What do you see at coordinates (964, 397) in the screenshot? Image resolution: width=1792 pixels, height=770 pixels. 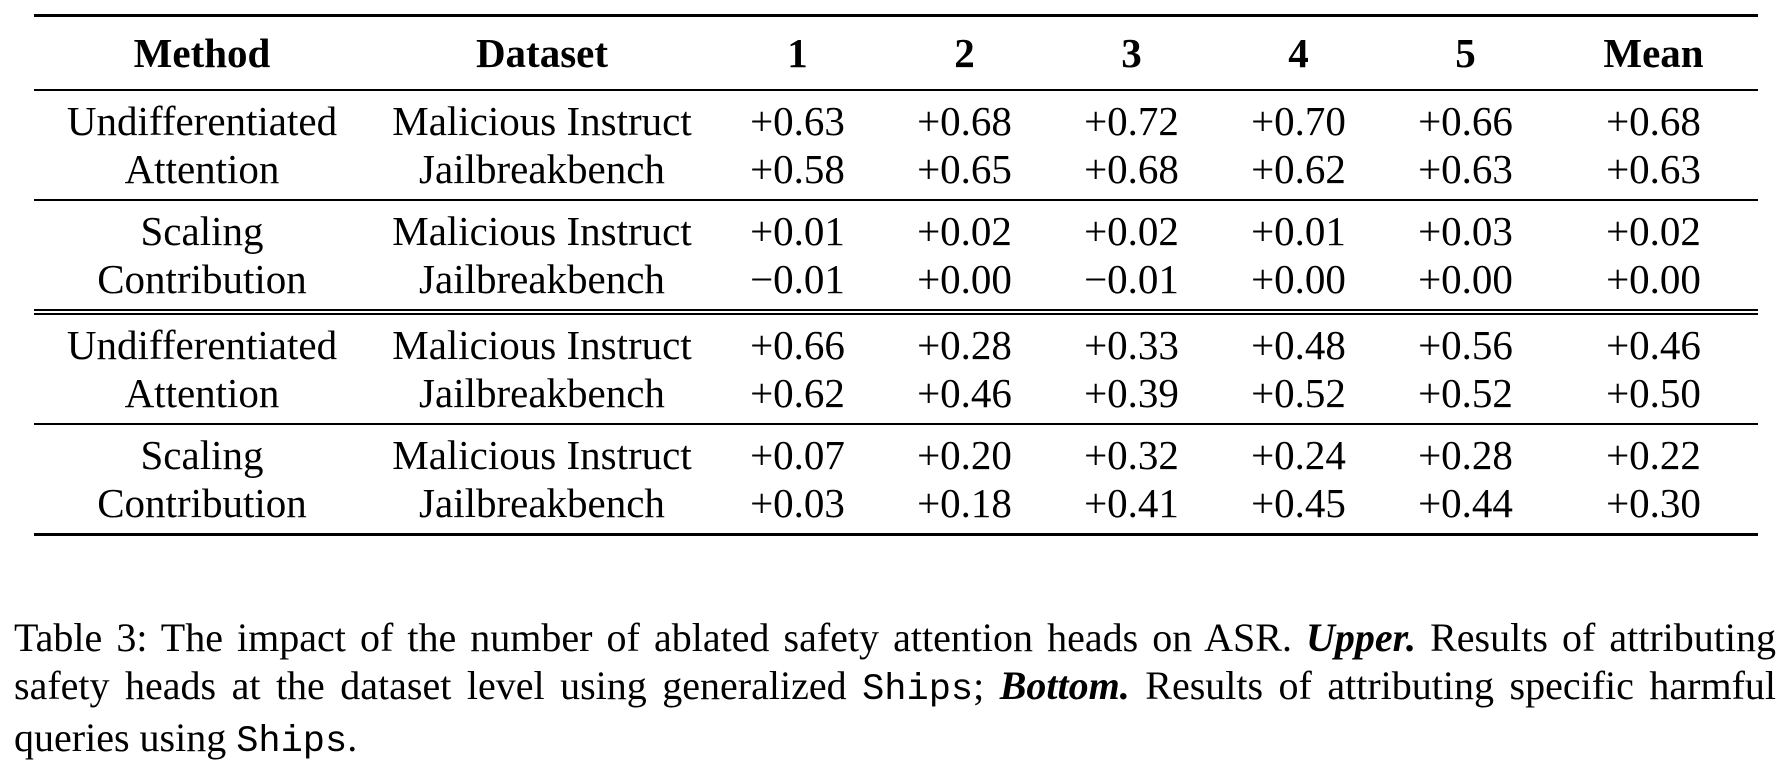 I see `value-cell: +0.46` at bounding box center [964, 397].